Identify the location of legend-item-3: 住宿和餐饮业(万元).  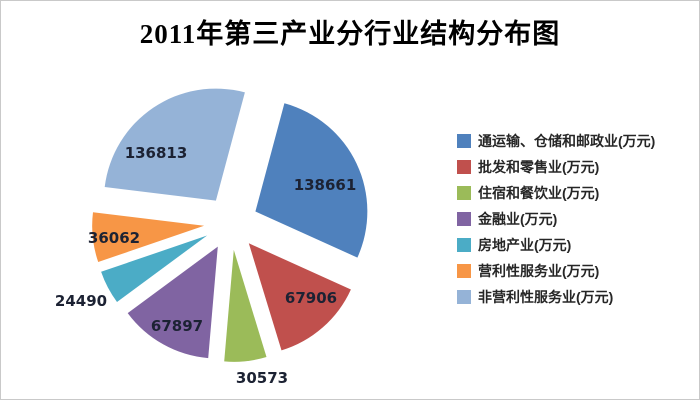
(556, 193).